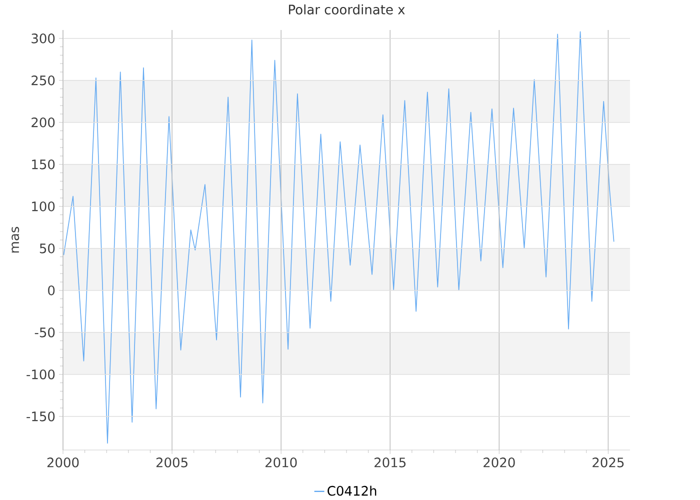 The image size is (700, 500). Describe the element at coordinates (43, 122) in the screenshot. I see `y-tick-label: 200` at that location.